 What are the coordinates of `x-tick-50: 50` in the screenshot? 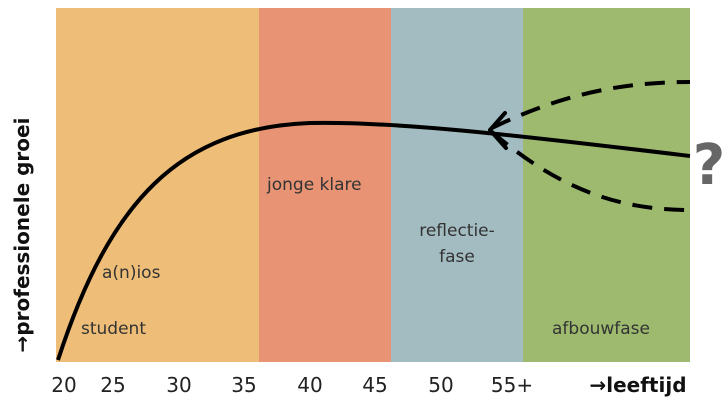 It's located at (440, 385).